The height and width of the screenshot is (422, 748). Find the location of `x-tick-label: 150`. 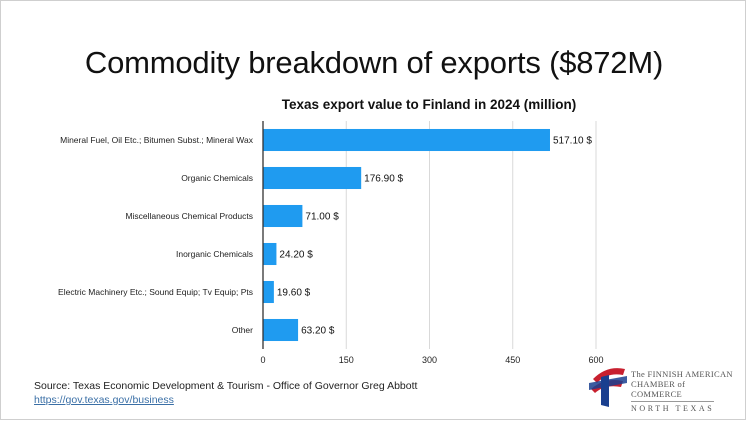

x-tick-label: 150 is located at coordinates (346, 360).